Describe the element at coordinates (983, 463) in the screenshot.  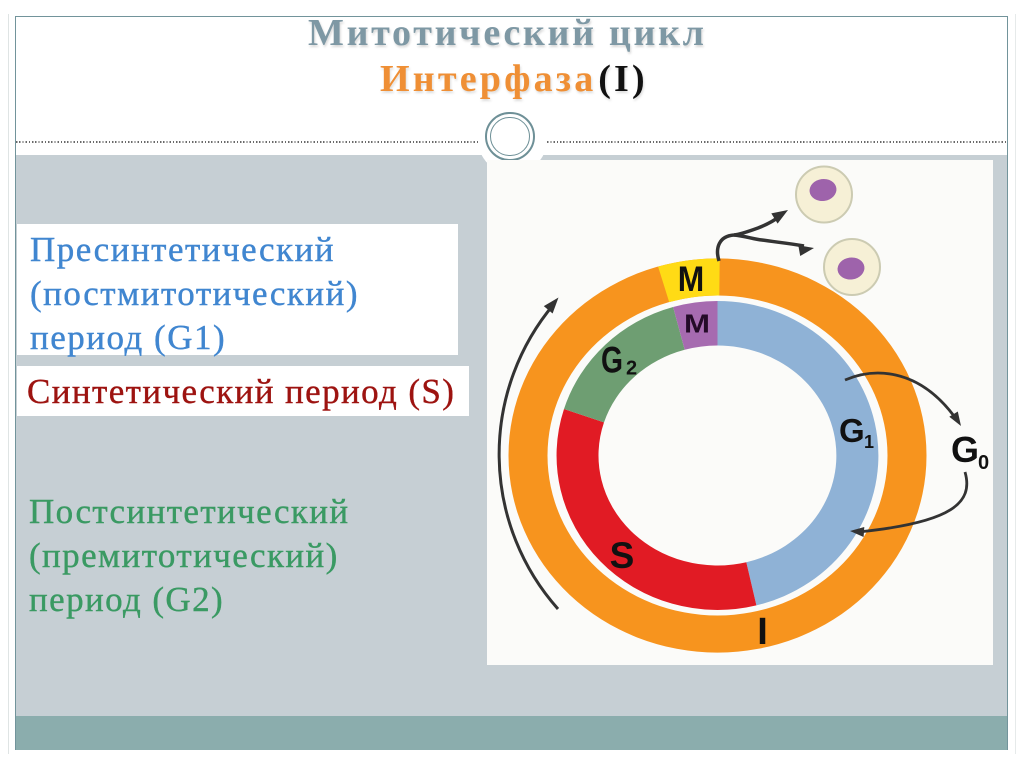
I see `svg-text: 0` at that location.